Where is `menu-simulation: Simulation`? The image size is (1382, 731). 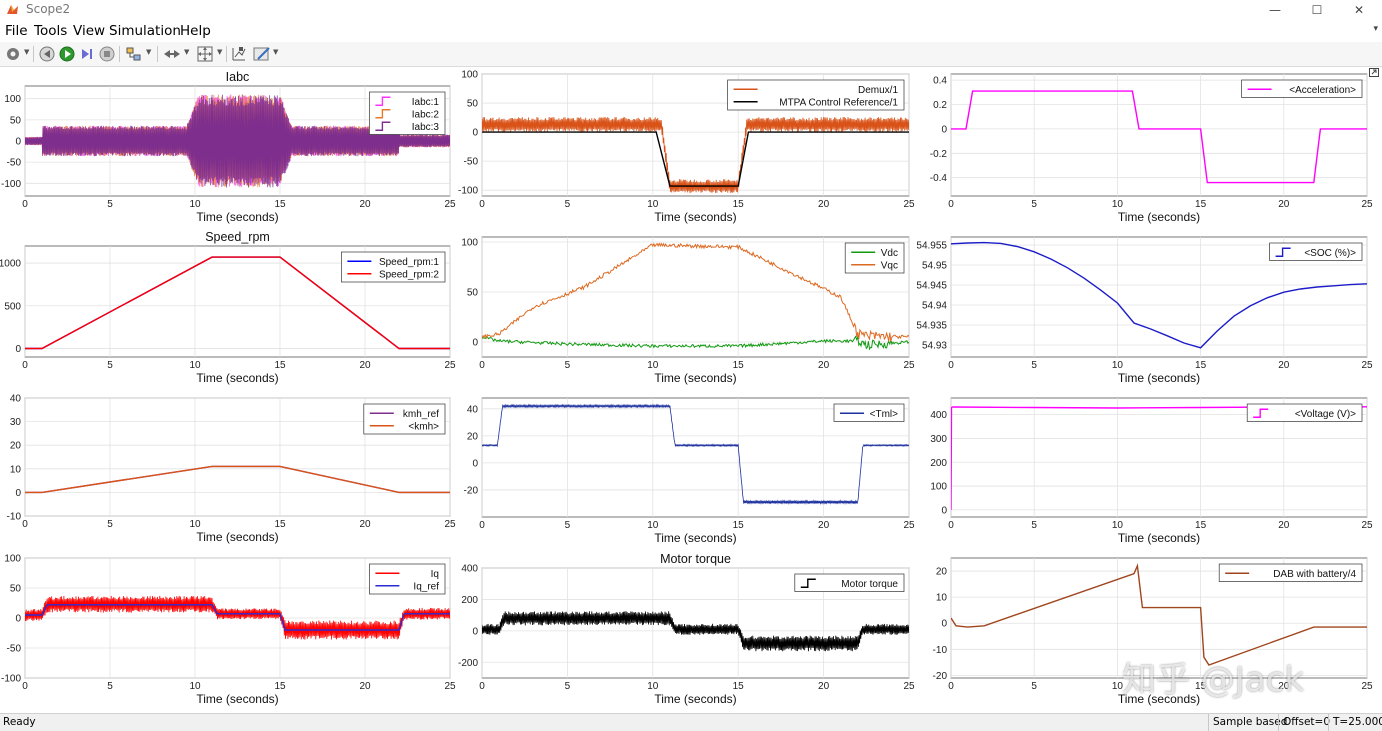 menu-simulation: Simulation is located at coordinates (145, 31).